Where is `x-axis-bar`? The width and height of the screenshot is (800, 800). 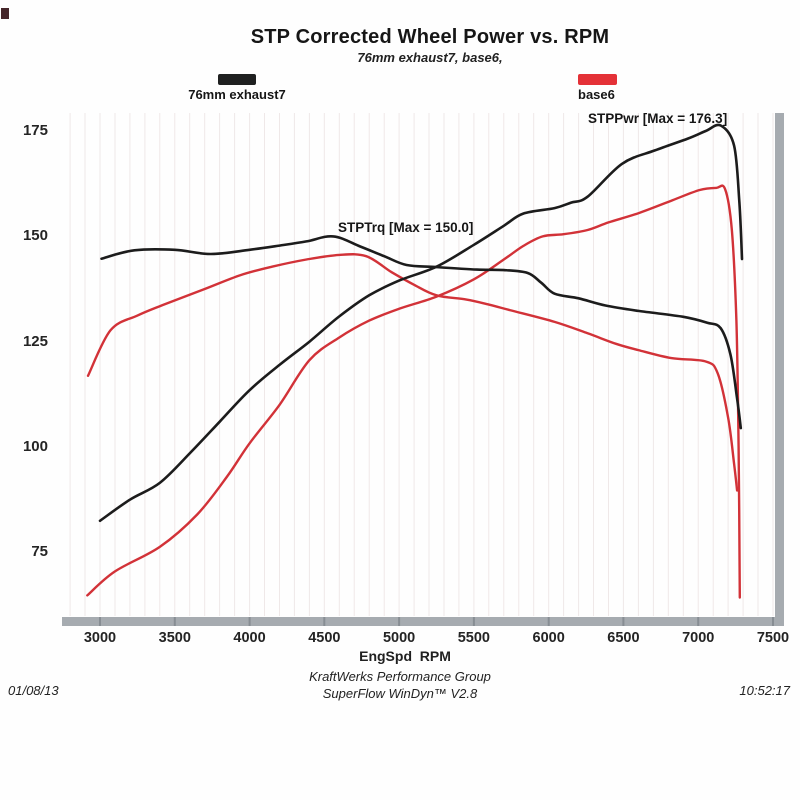 x-axis-bar is located at coordinates (423, 621).